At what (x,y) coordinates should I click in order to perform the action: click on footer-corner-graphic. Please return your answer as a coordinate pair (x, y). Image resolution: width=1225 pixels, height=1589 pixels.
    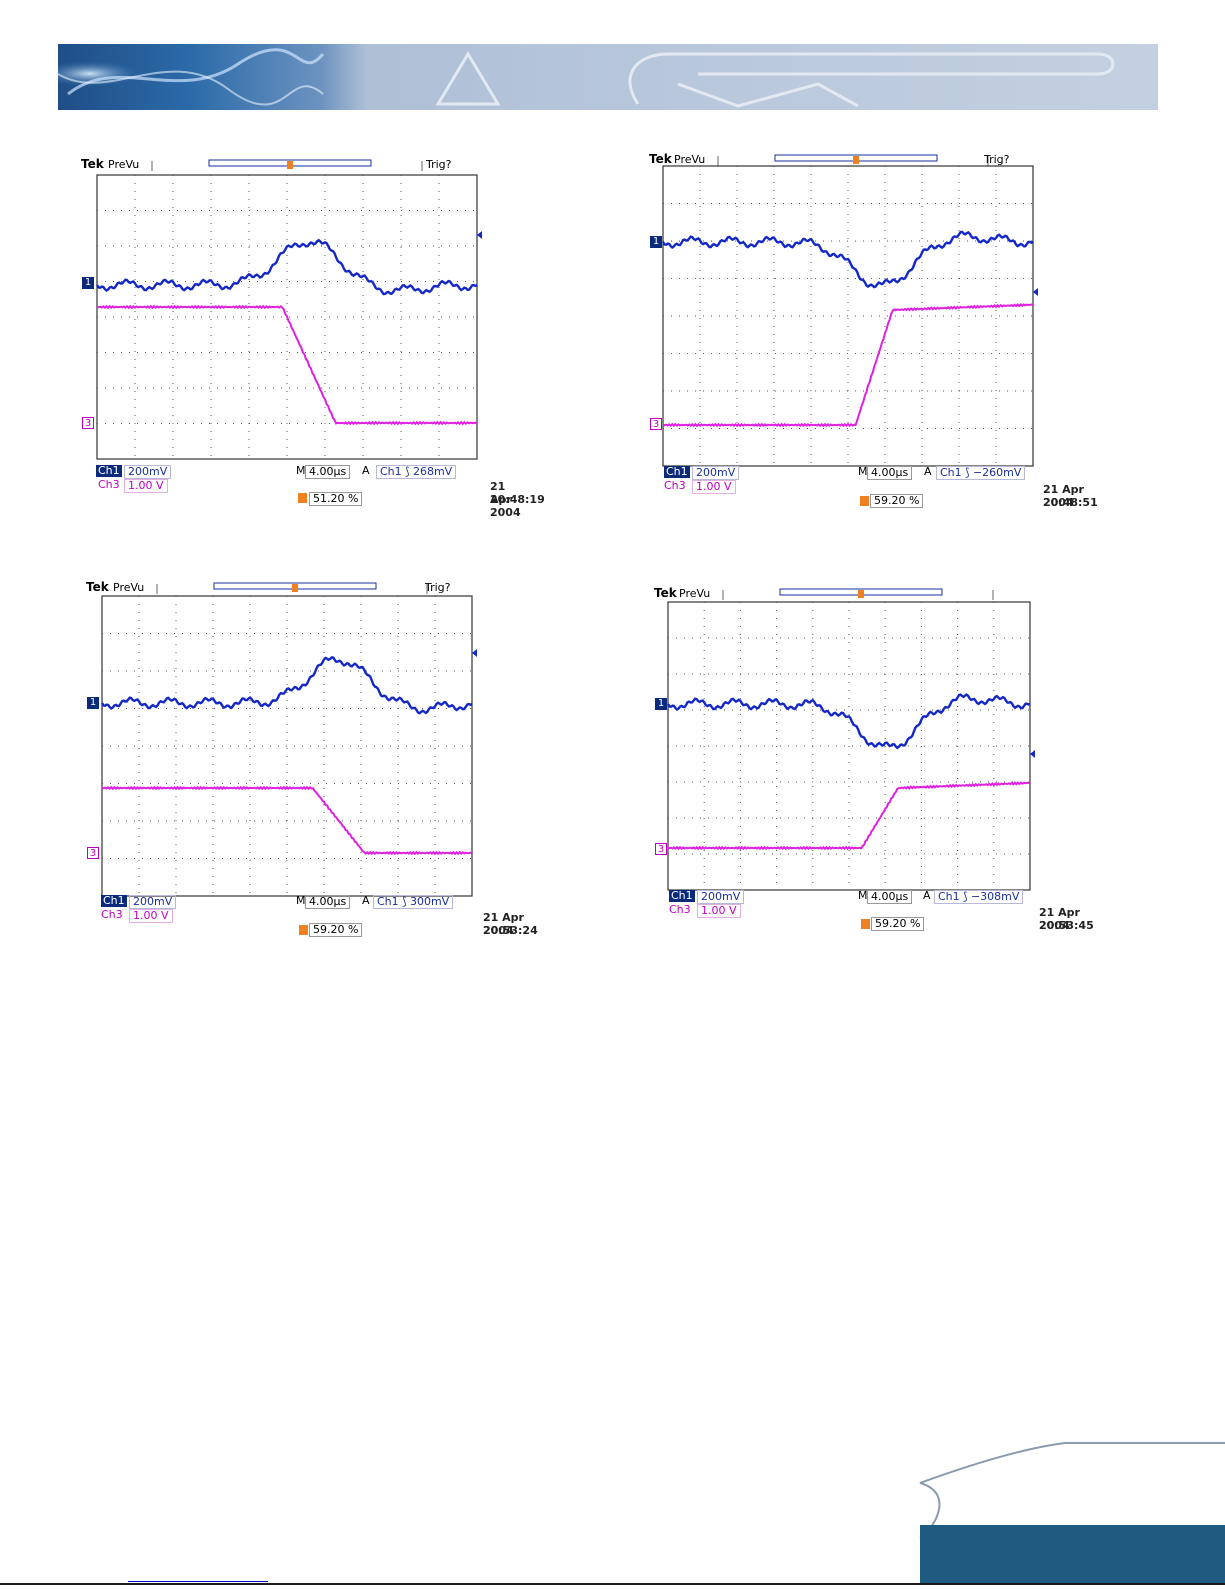
    Looking at the image, I should click on (1070, 1511).